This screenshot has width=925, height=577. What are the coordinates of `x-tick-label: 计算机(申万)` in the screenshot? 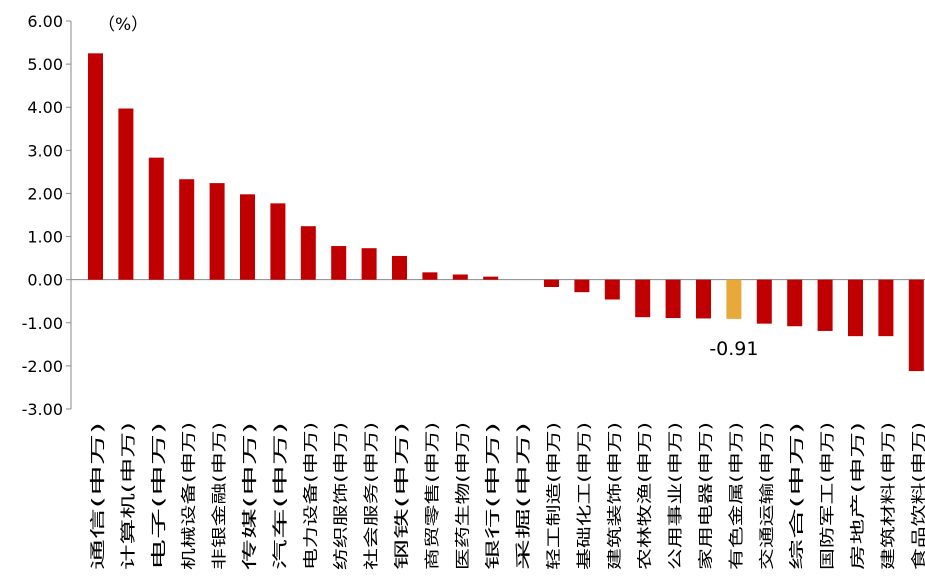 It's located at (128, 496).